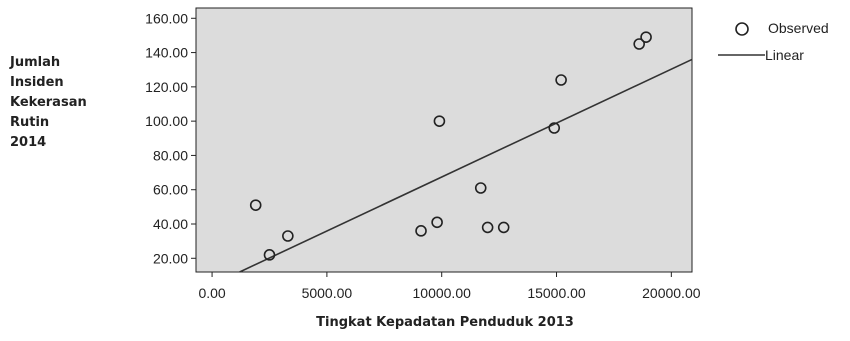 This screenshot has width=850, height=341. Describe the element at coordinates (166, 53) in the screenshot. I see `y-tick-label: 140.00` at that location.